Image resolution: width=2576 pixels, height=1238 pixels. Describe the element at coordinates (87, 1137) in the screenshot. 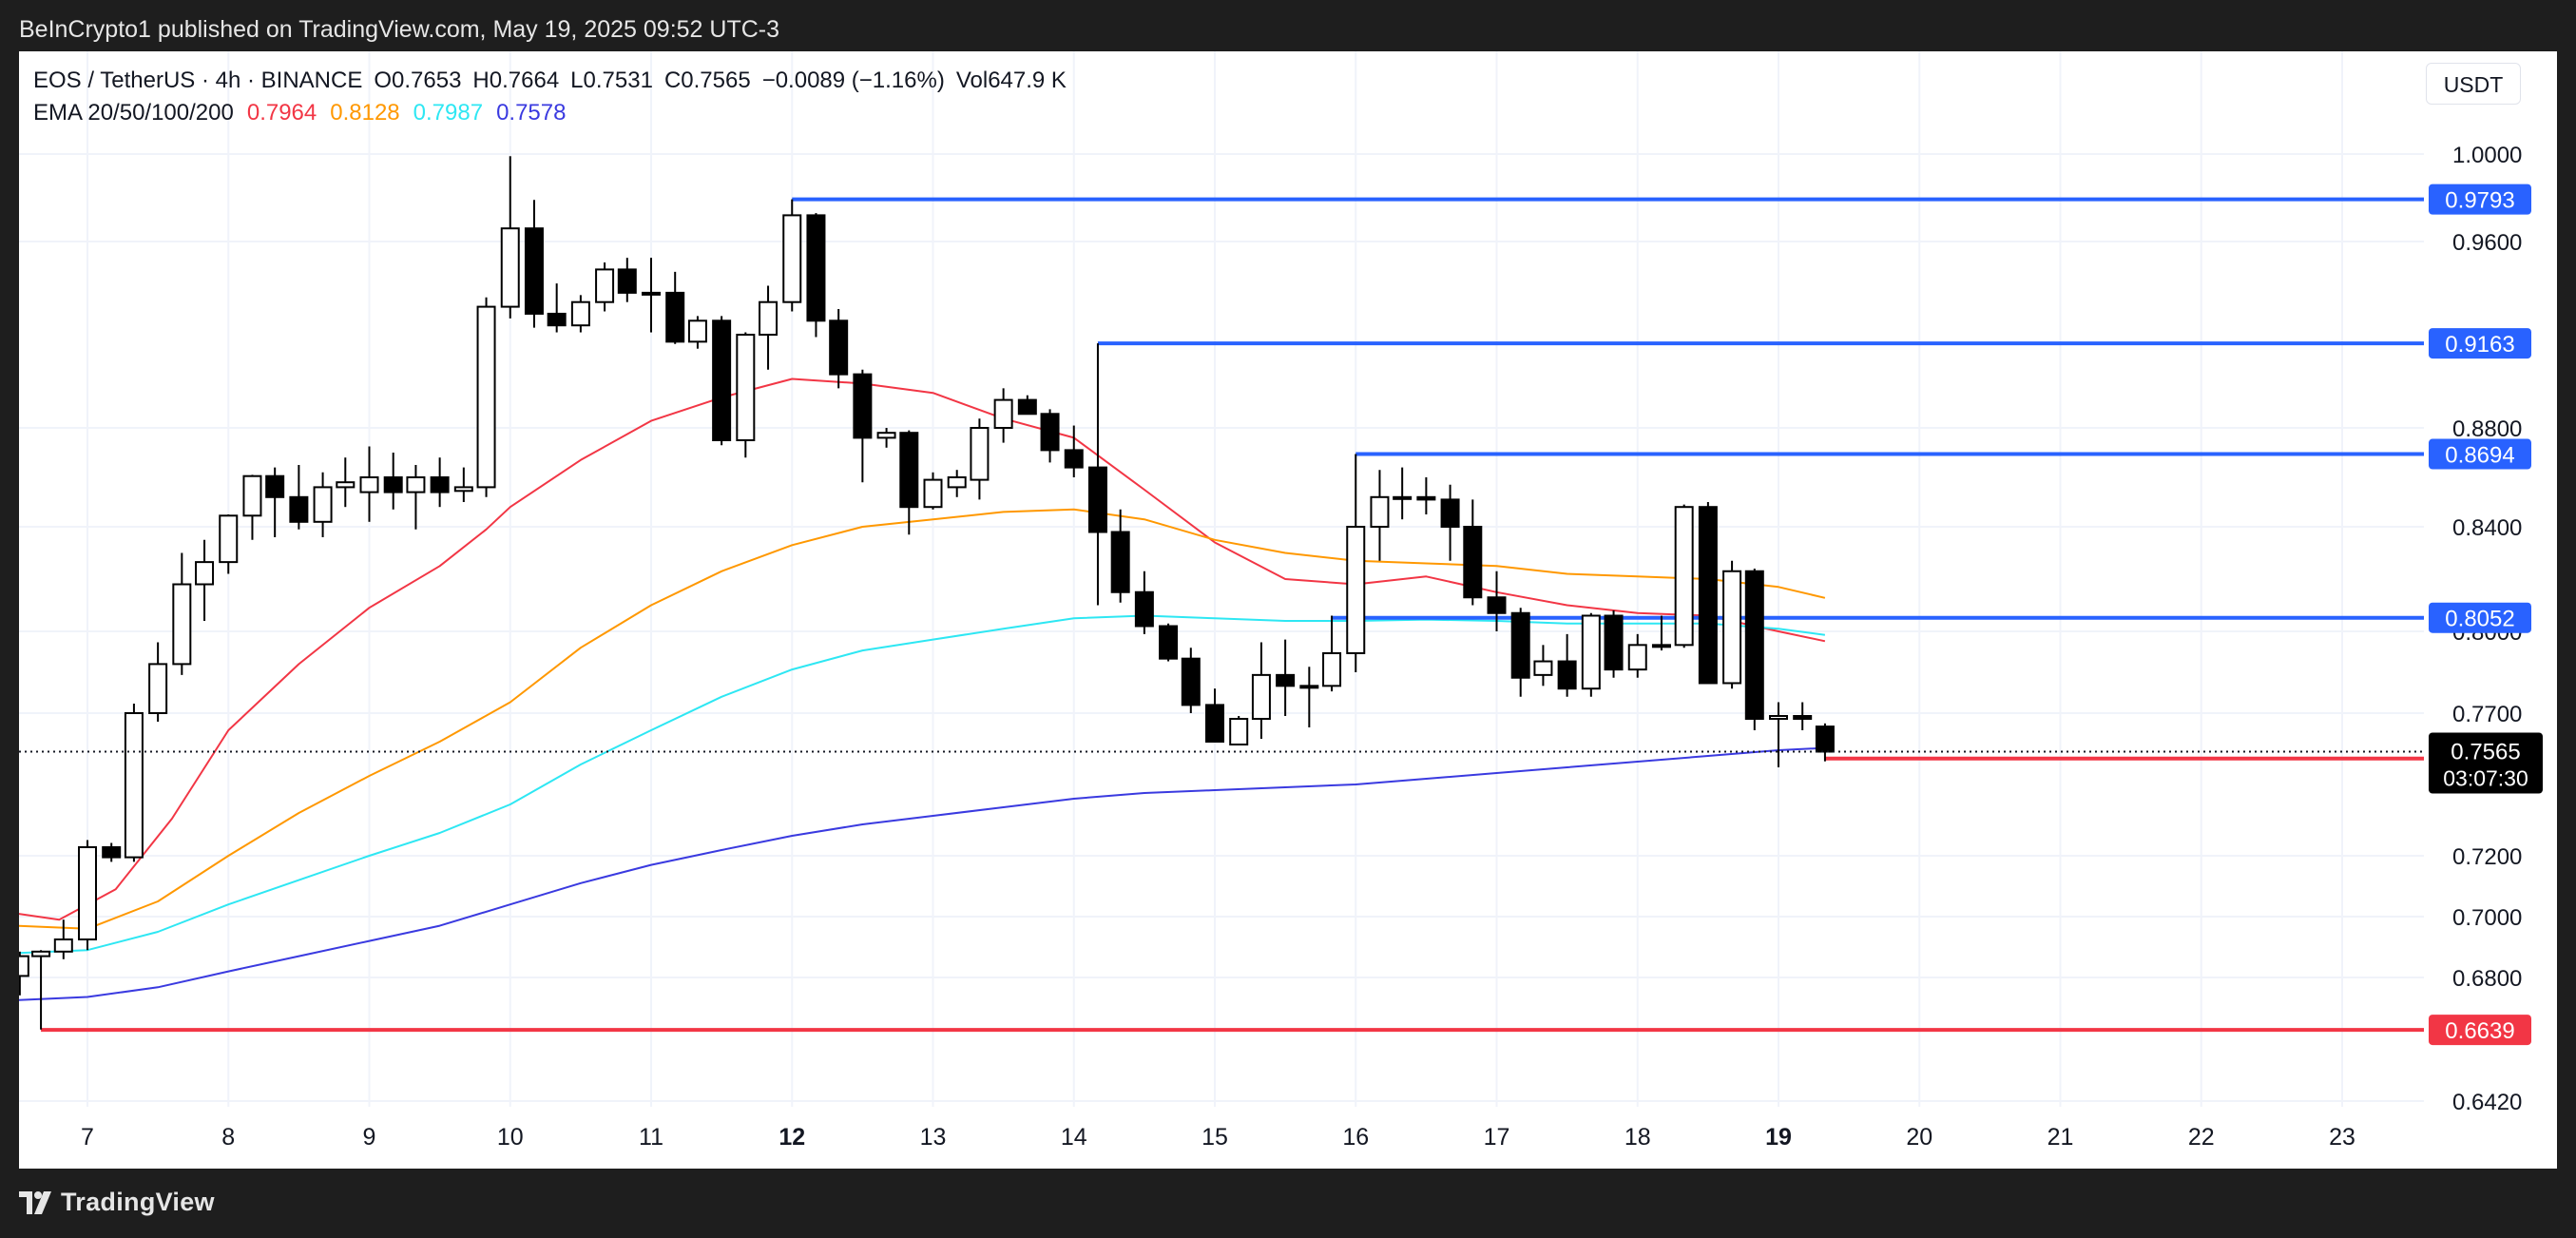

I see `x-tick-label: 7` at that location.